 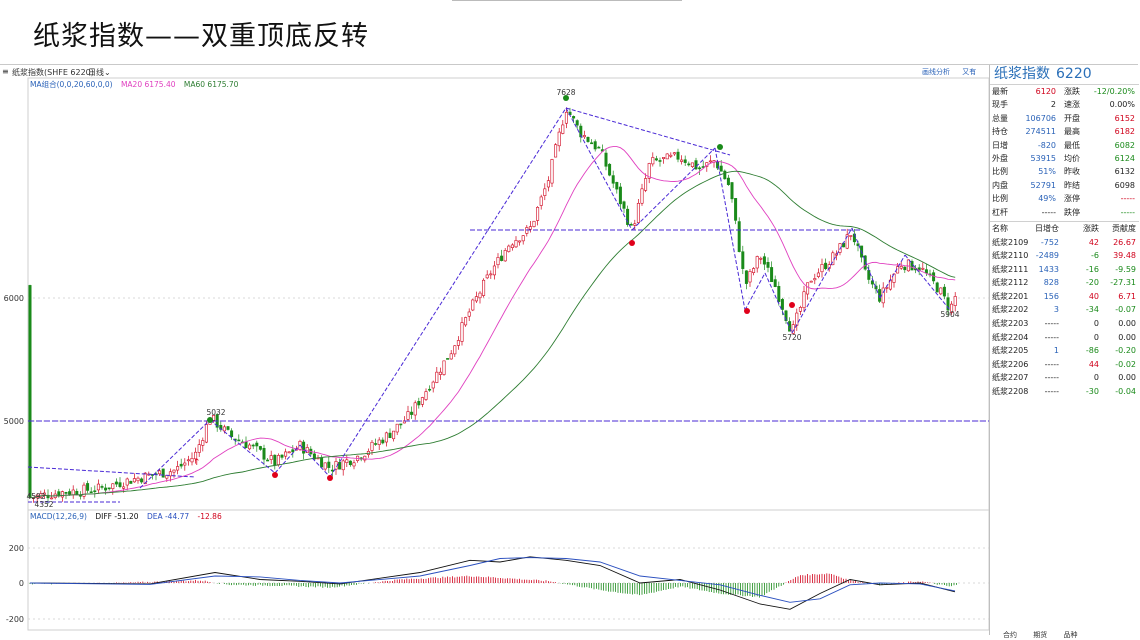 I want to click on price-axis-label: 6000, so click(x=14, y=298).